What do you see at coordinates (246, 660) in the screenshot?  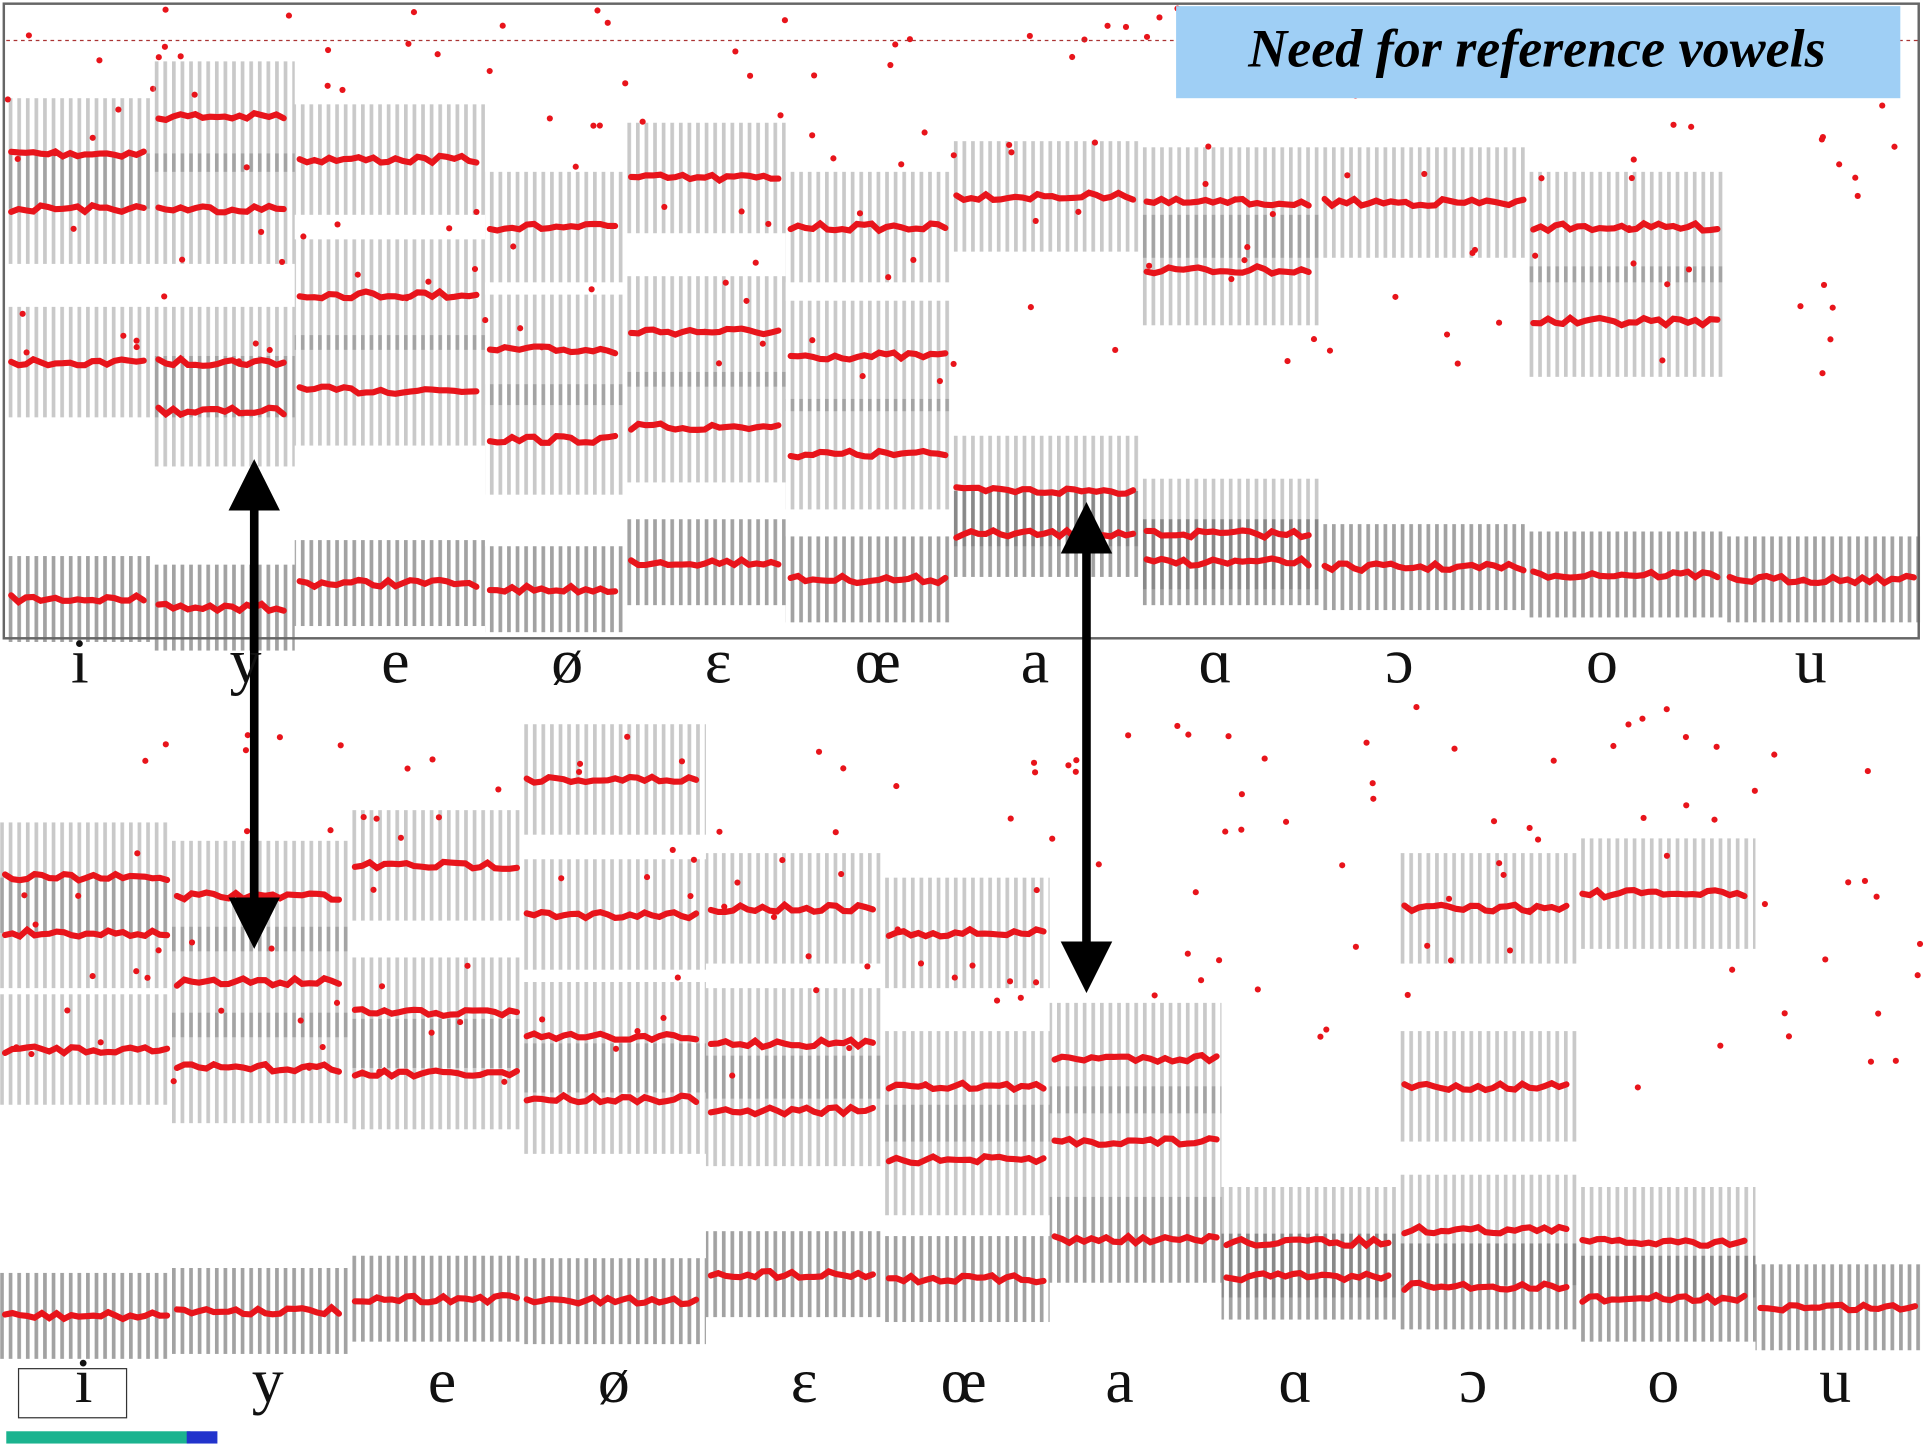 I see `vowel-label: y` at bounding box center [246, 660].